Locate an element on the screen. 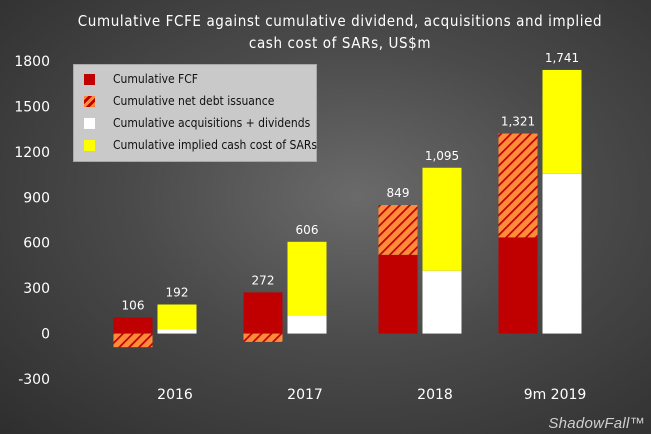 The image size is (651, 434). y-tick-label: 1200 is located at coordinates (32, 153).